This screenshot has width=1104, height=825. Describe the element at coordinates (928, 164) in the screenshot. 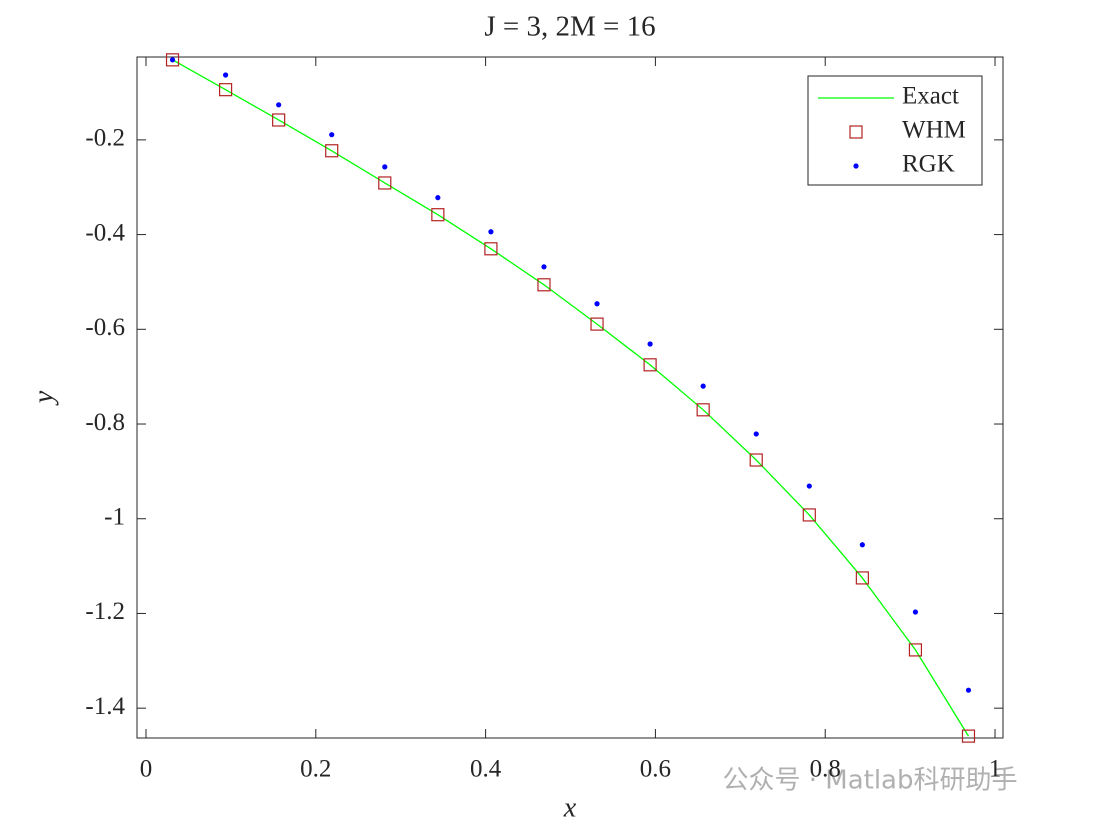

I see `legend-label: RGK` at that location.